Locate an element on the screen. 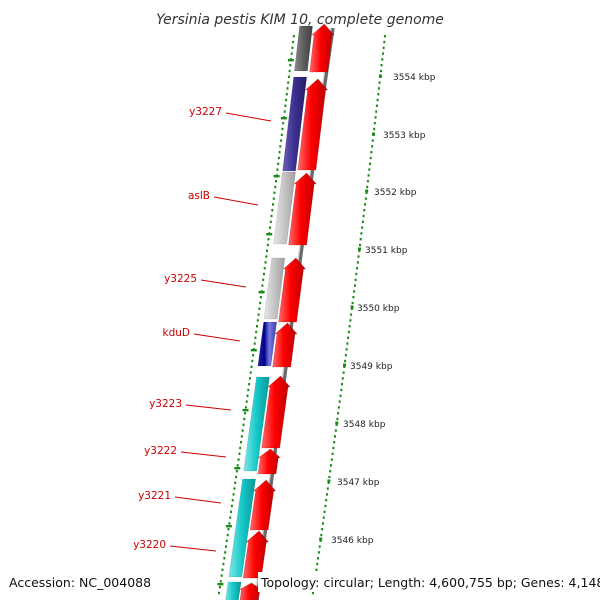 The image size is (600, 600). gene-block-y3227 is located at coordinates (295, 124).